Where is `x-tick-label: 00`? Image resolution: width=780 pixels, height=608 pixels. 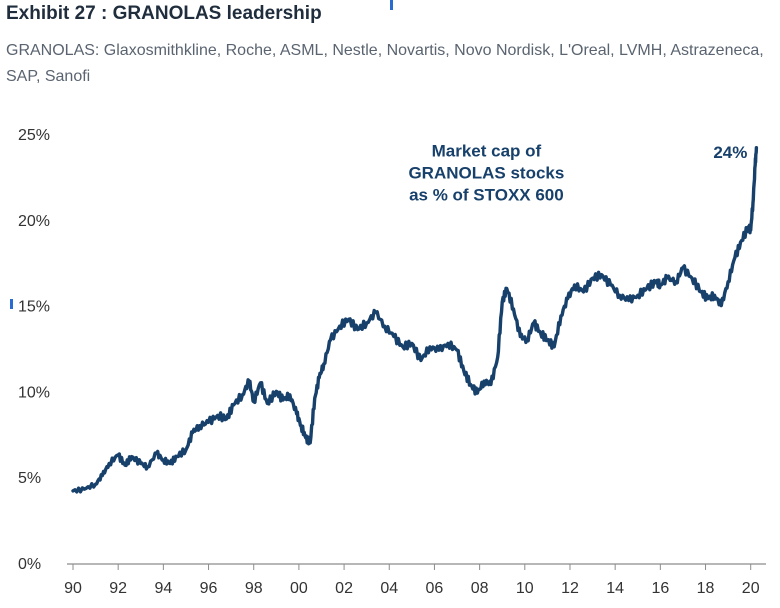
x-tick-label: 00 is located at coordinates (299, 588).